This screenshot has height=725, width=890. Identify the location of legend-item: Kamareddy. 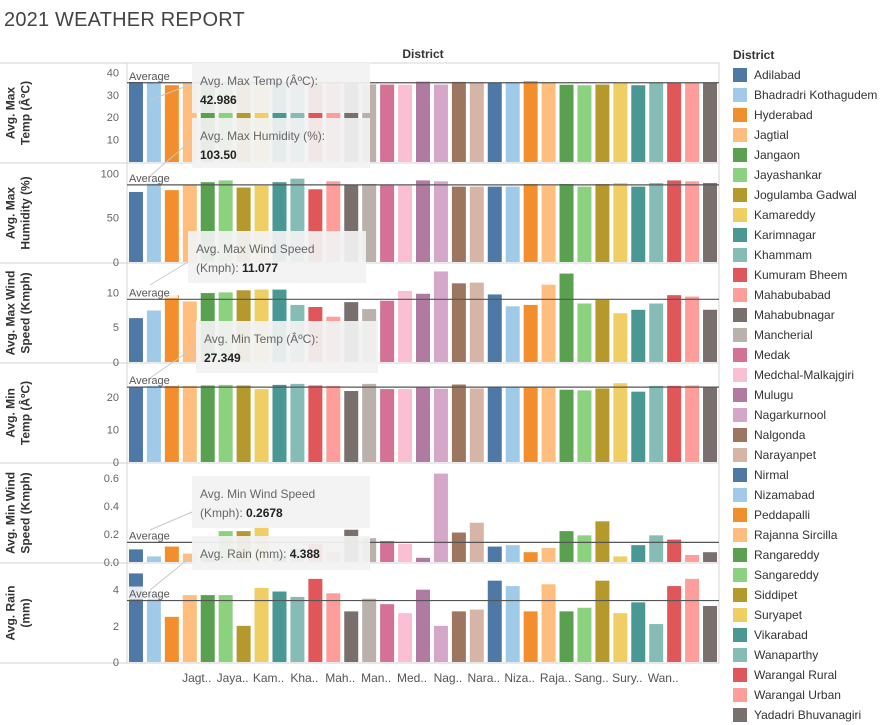
(811, 215).